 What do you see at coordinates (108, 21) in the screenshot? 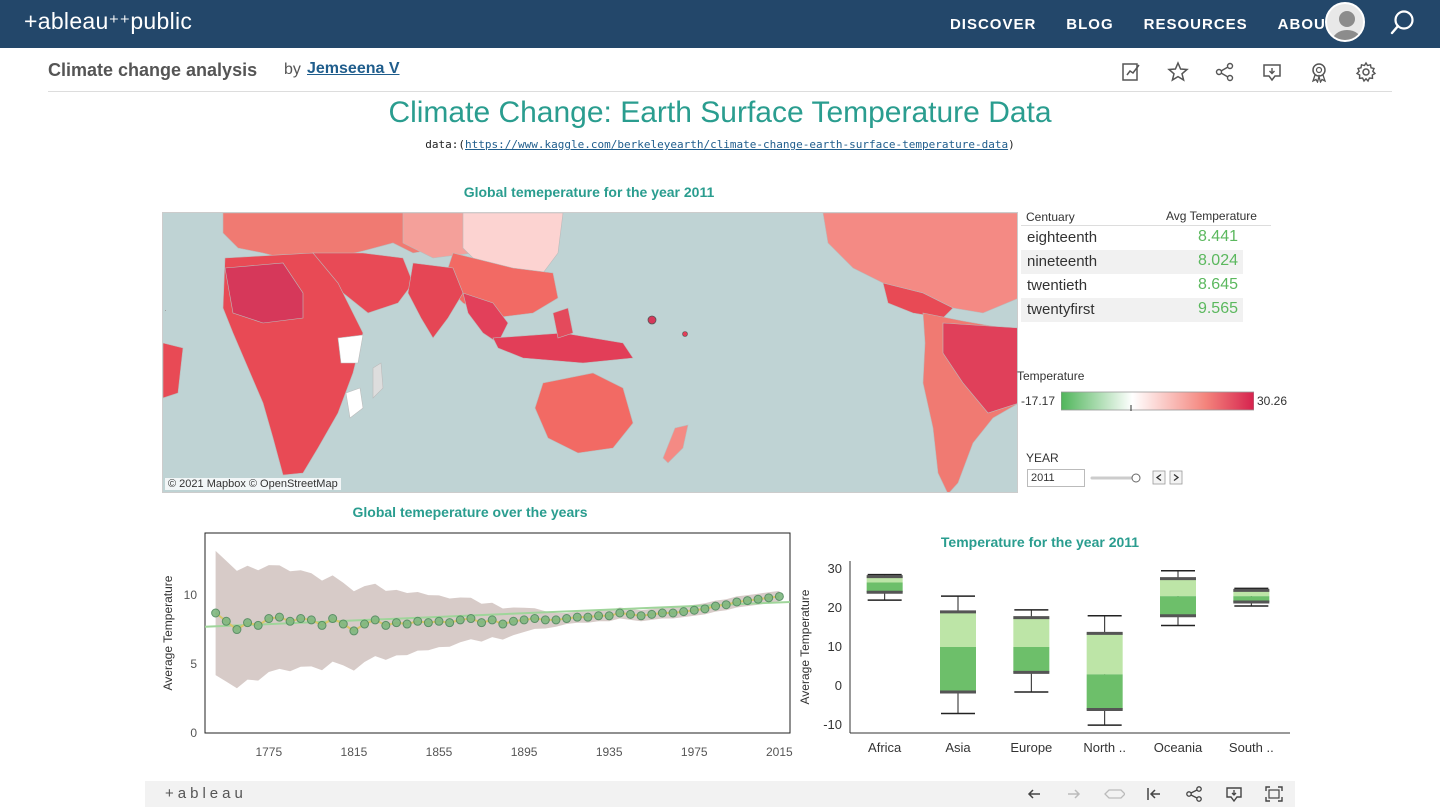
I see `tableau-public-logo: +ableau⁺⁺public` at bounding box center [108, 21].